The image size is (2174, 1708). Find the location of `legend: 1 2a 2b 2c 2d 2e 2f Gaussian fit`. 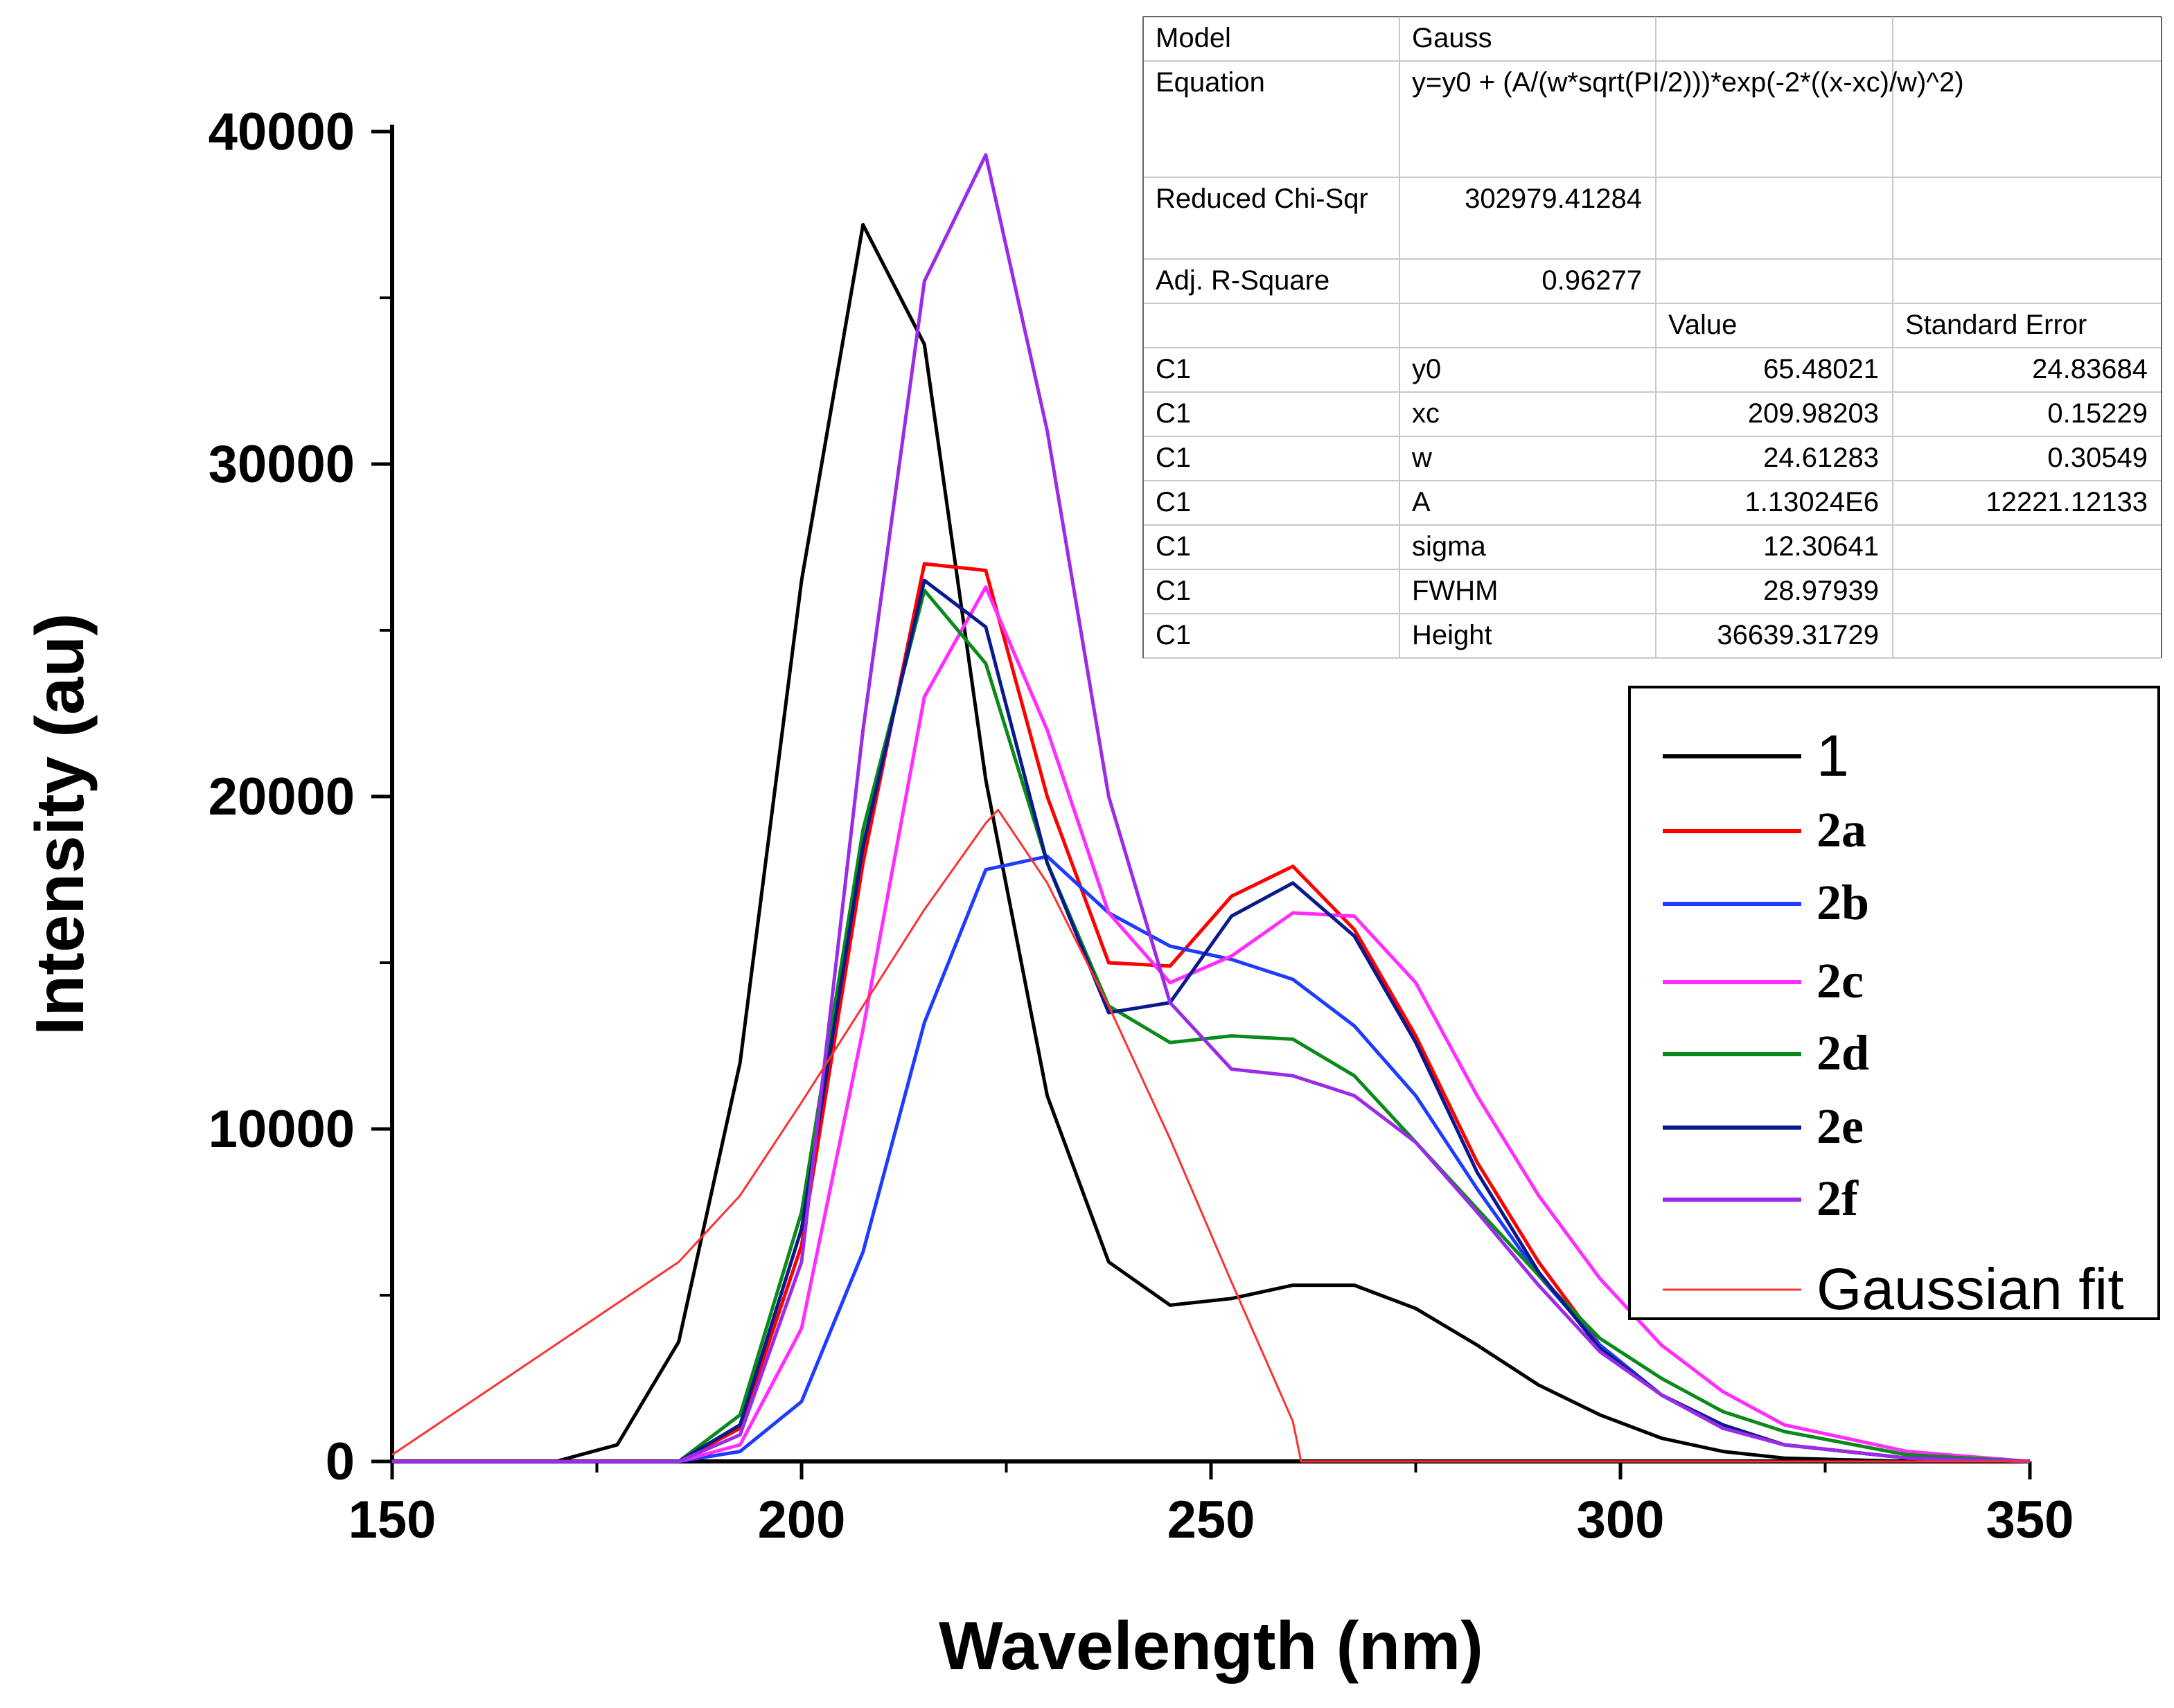

legend: 1 2a 2b 2c 2d 2e 2f Gaussian fit is located at coordinates (1894, 1004).